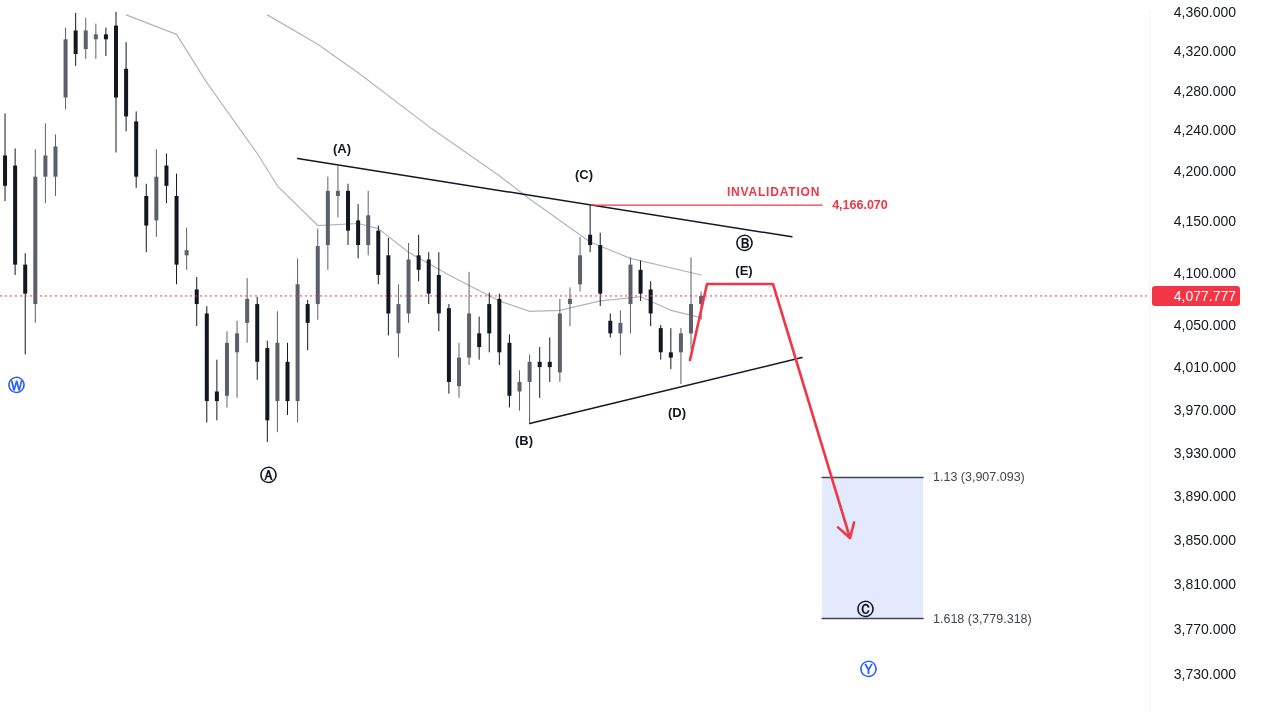  Describe the element at coordinates (268, 475) in the screenshot. I see `annotation: Ⓐ` at that location.